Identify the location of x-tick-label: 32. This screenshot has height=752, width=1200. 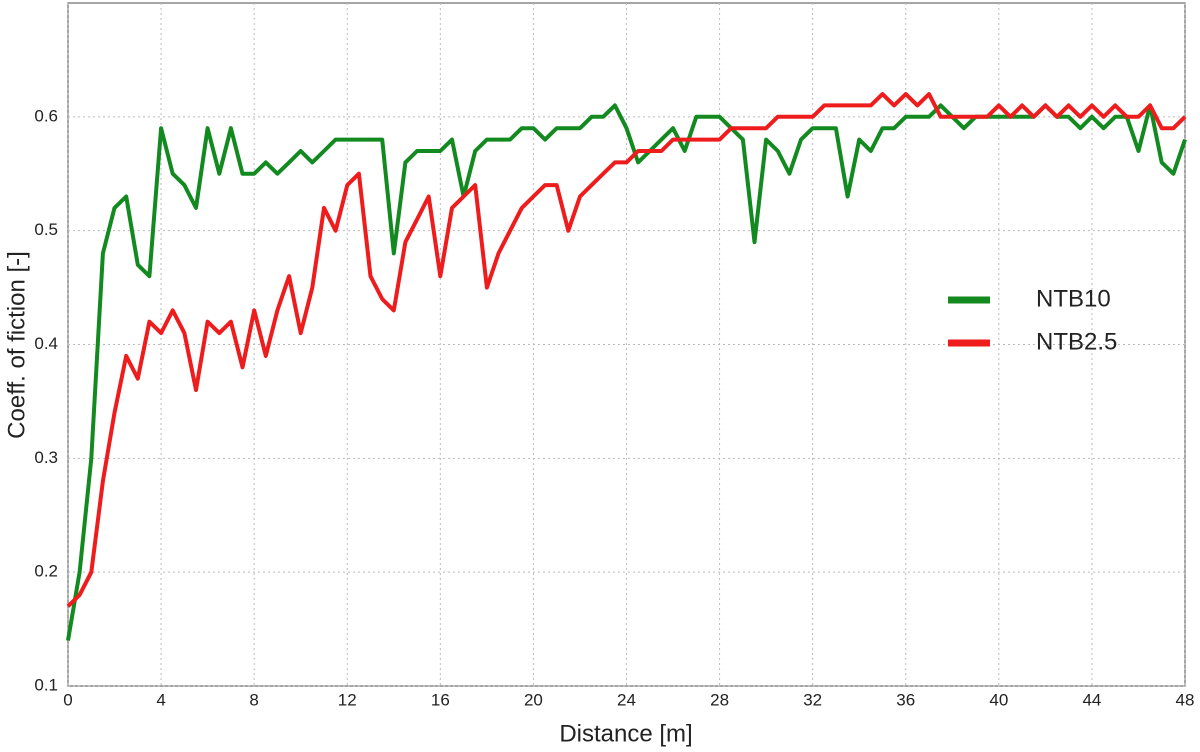
(812, 699).